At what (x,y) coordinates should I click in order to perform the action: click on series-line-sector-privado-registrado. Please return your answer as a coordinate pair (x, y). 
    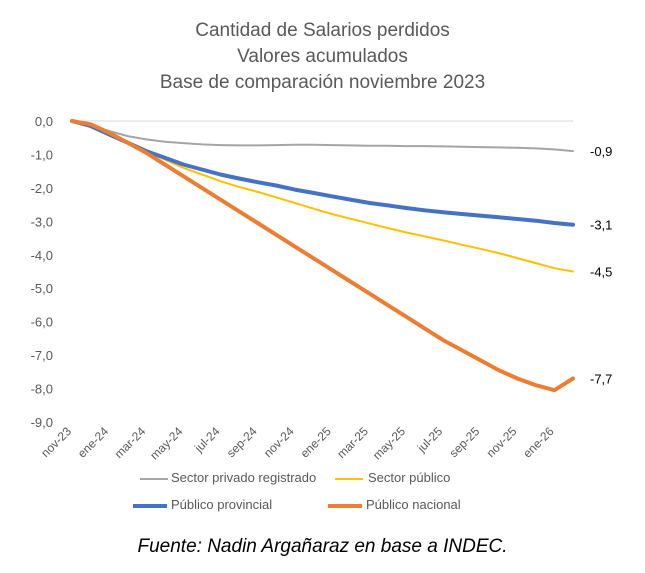
    Looking at the image, I should click on (322, 136).